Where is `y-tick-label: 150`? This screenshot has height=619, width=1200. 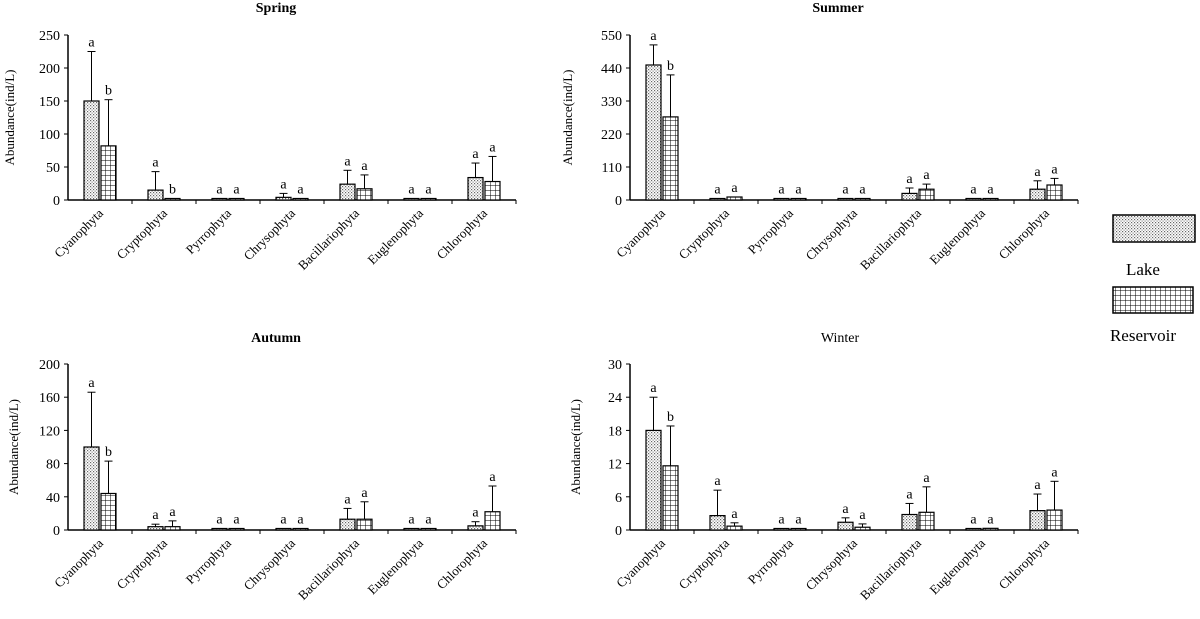
y-tick-label: 150 is located at coordinates (49, 102).